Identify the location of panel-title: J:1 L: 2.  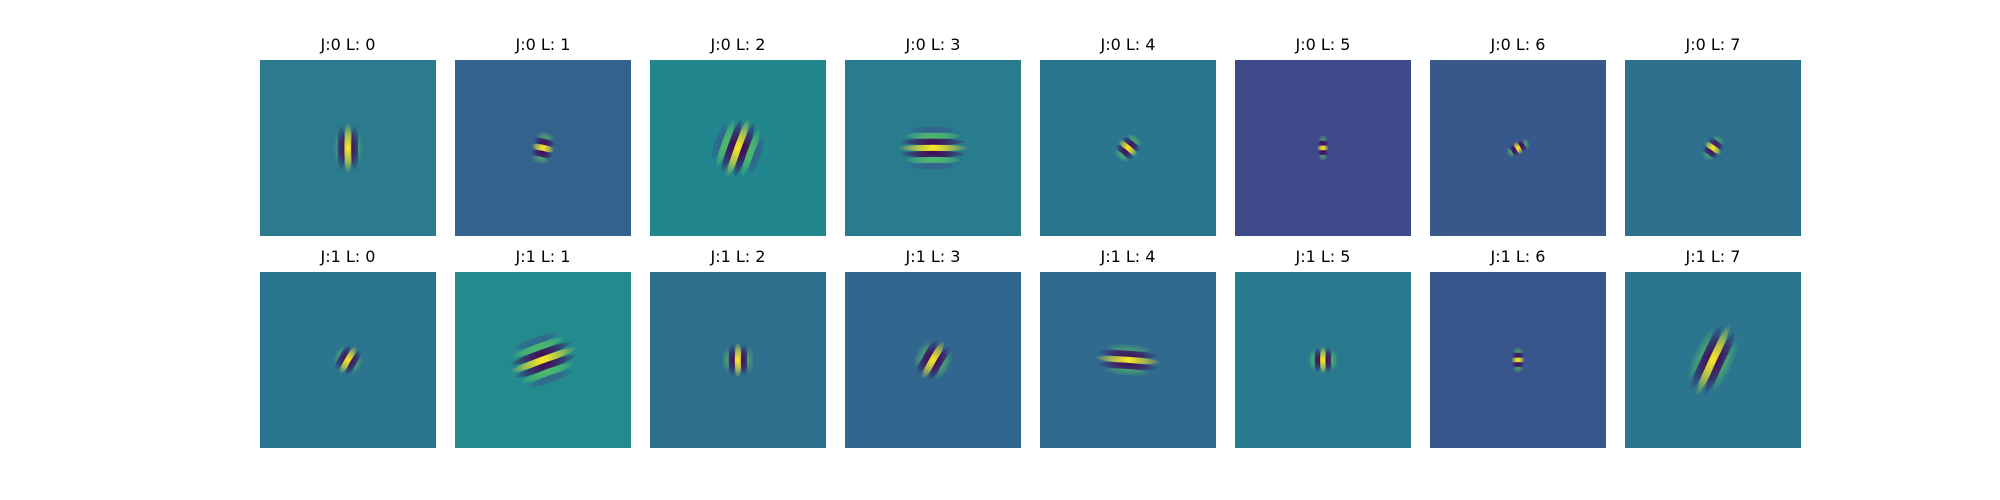
(738, 256).